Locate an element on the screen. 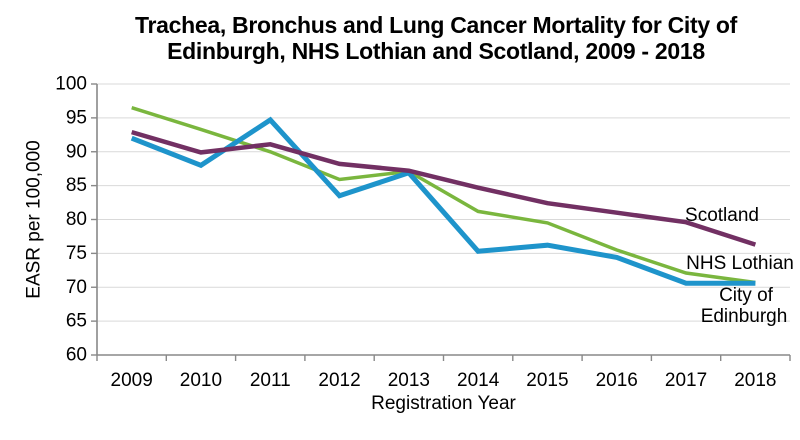  x-tick-label: 2014 is located at coordinates (478, 380).